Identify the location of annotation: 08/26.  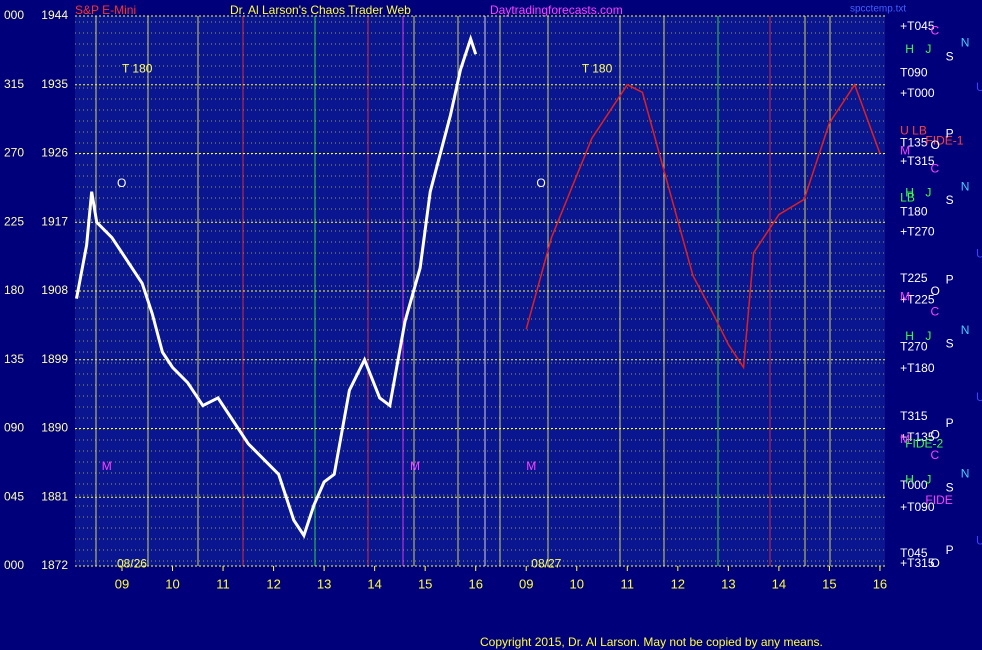
(132, 564).